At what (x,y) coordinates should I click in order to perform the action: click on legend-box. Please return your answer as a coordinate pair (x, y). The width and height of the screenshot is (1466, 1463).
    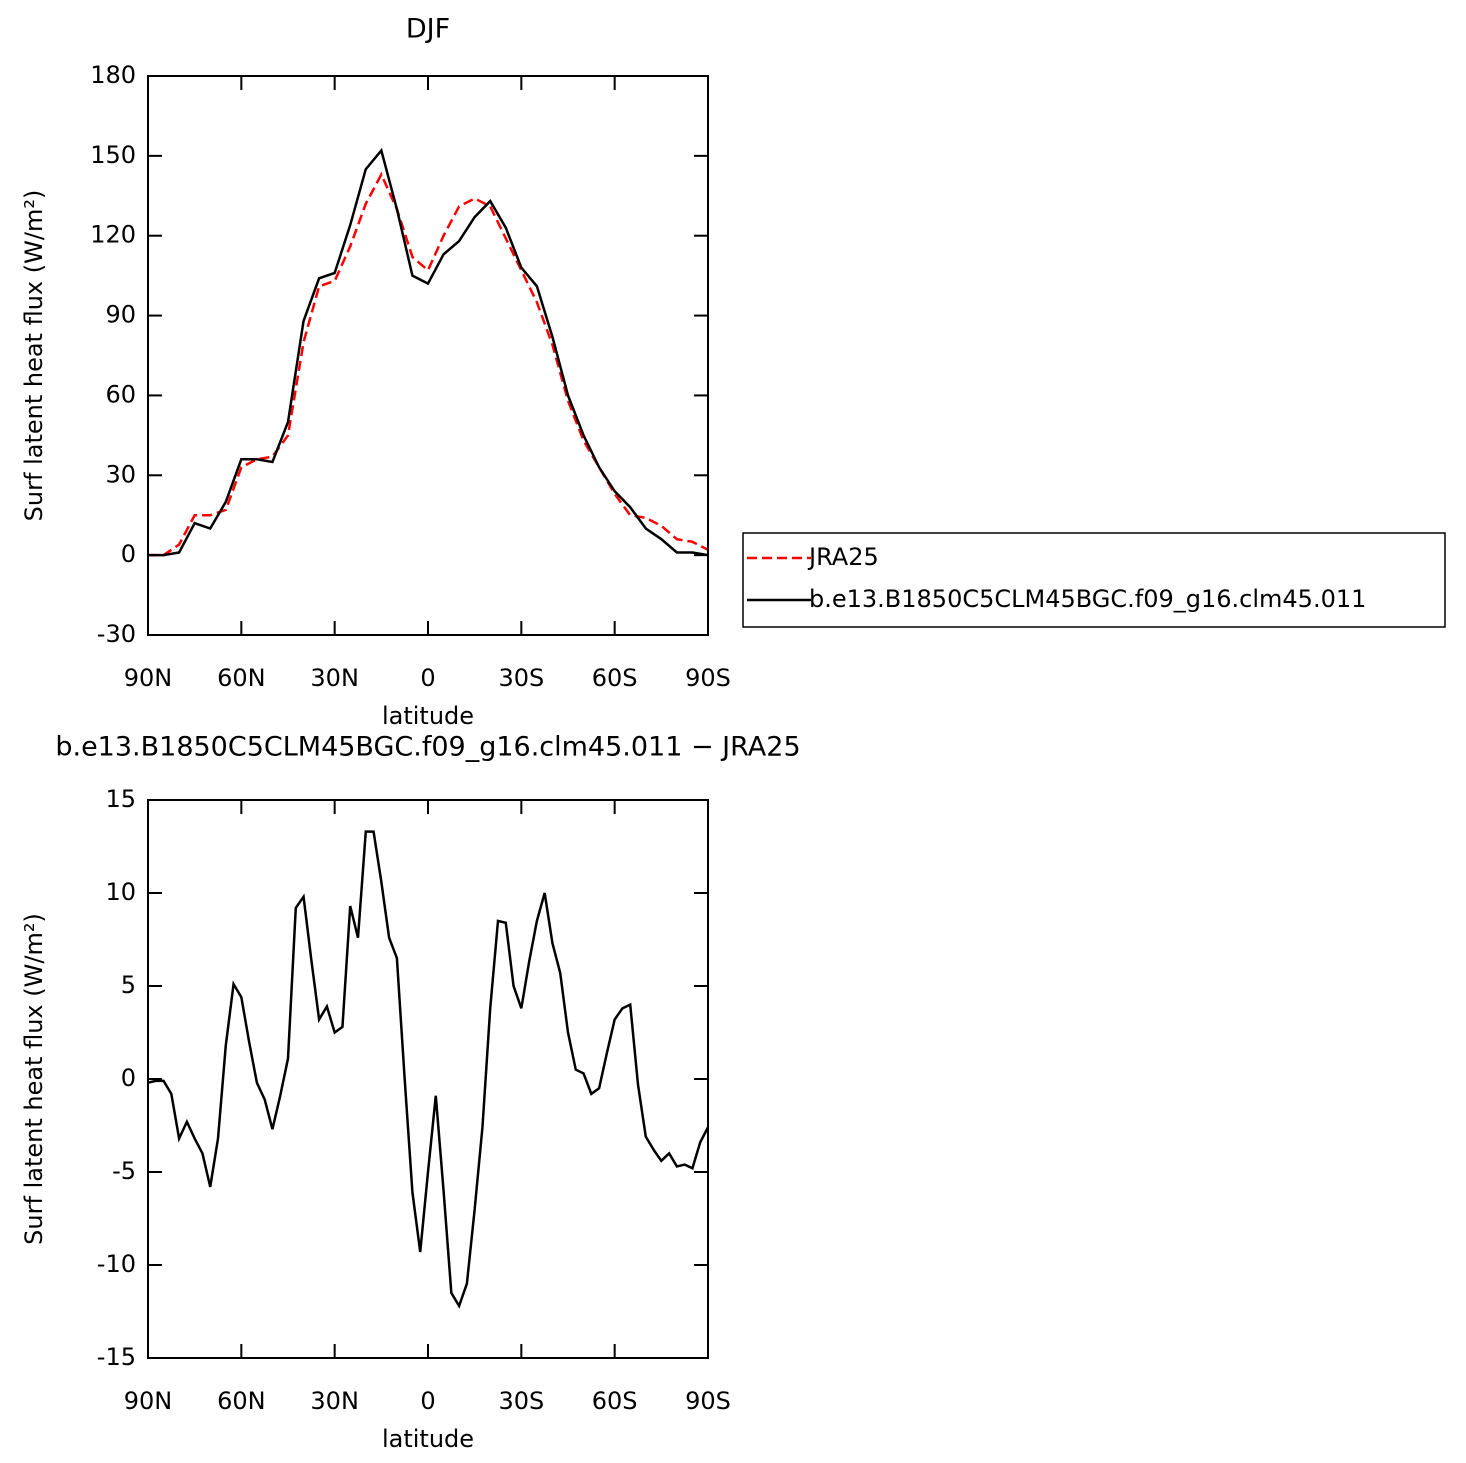
    Looking at the image, I should click on (1094, 580).